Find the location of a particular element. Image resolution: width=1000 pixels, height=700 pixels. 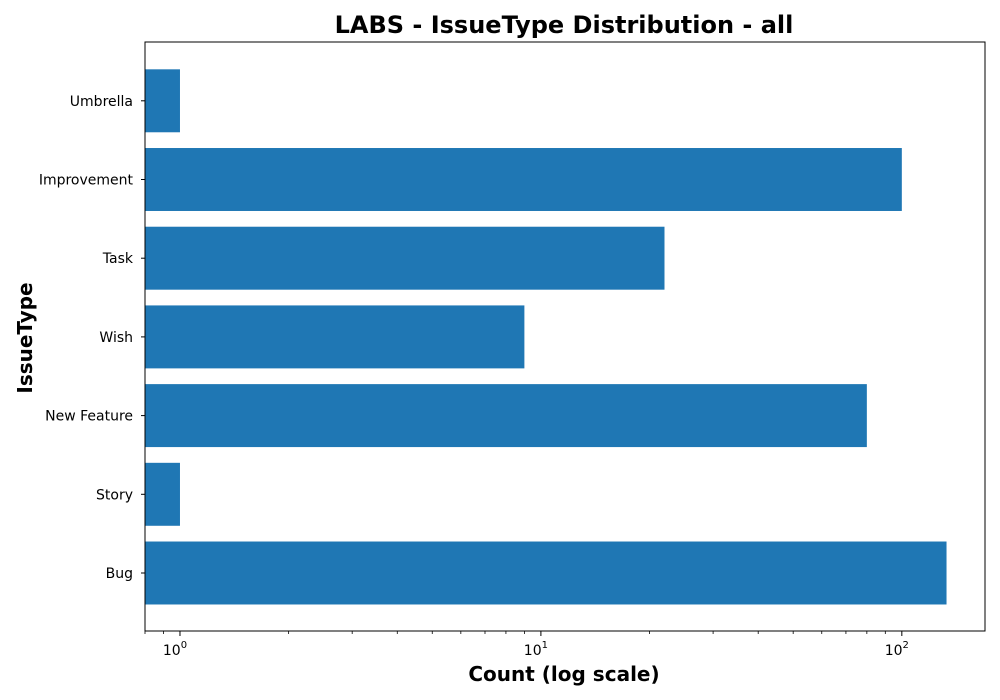

chart-title: LABS - IssueType Distribution - all is located at coordinates (564, 25).